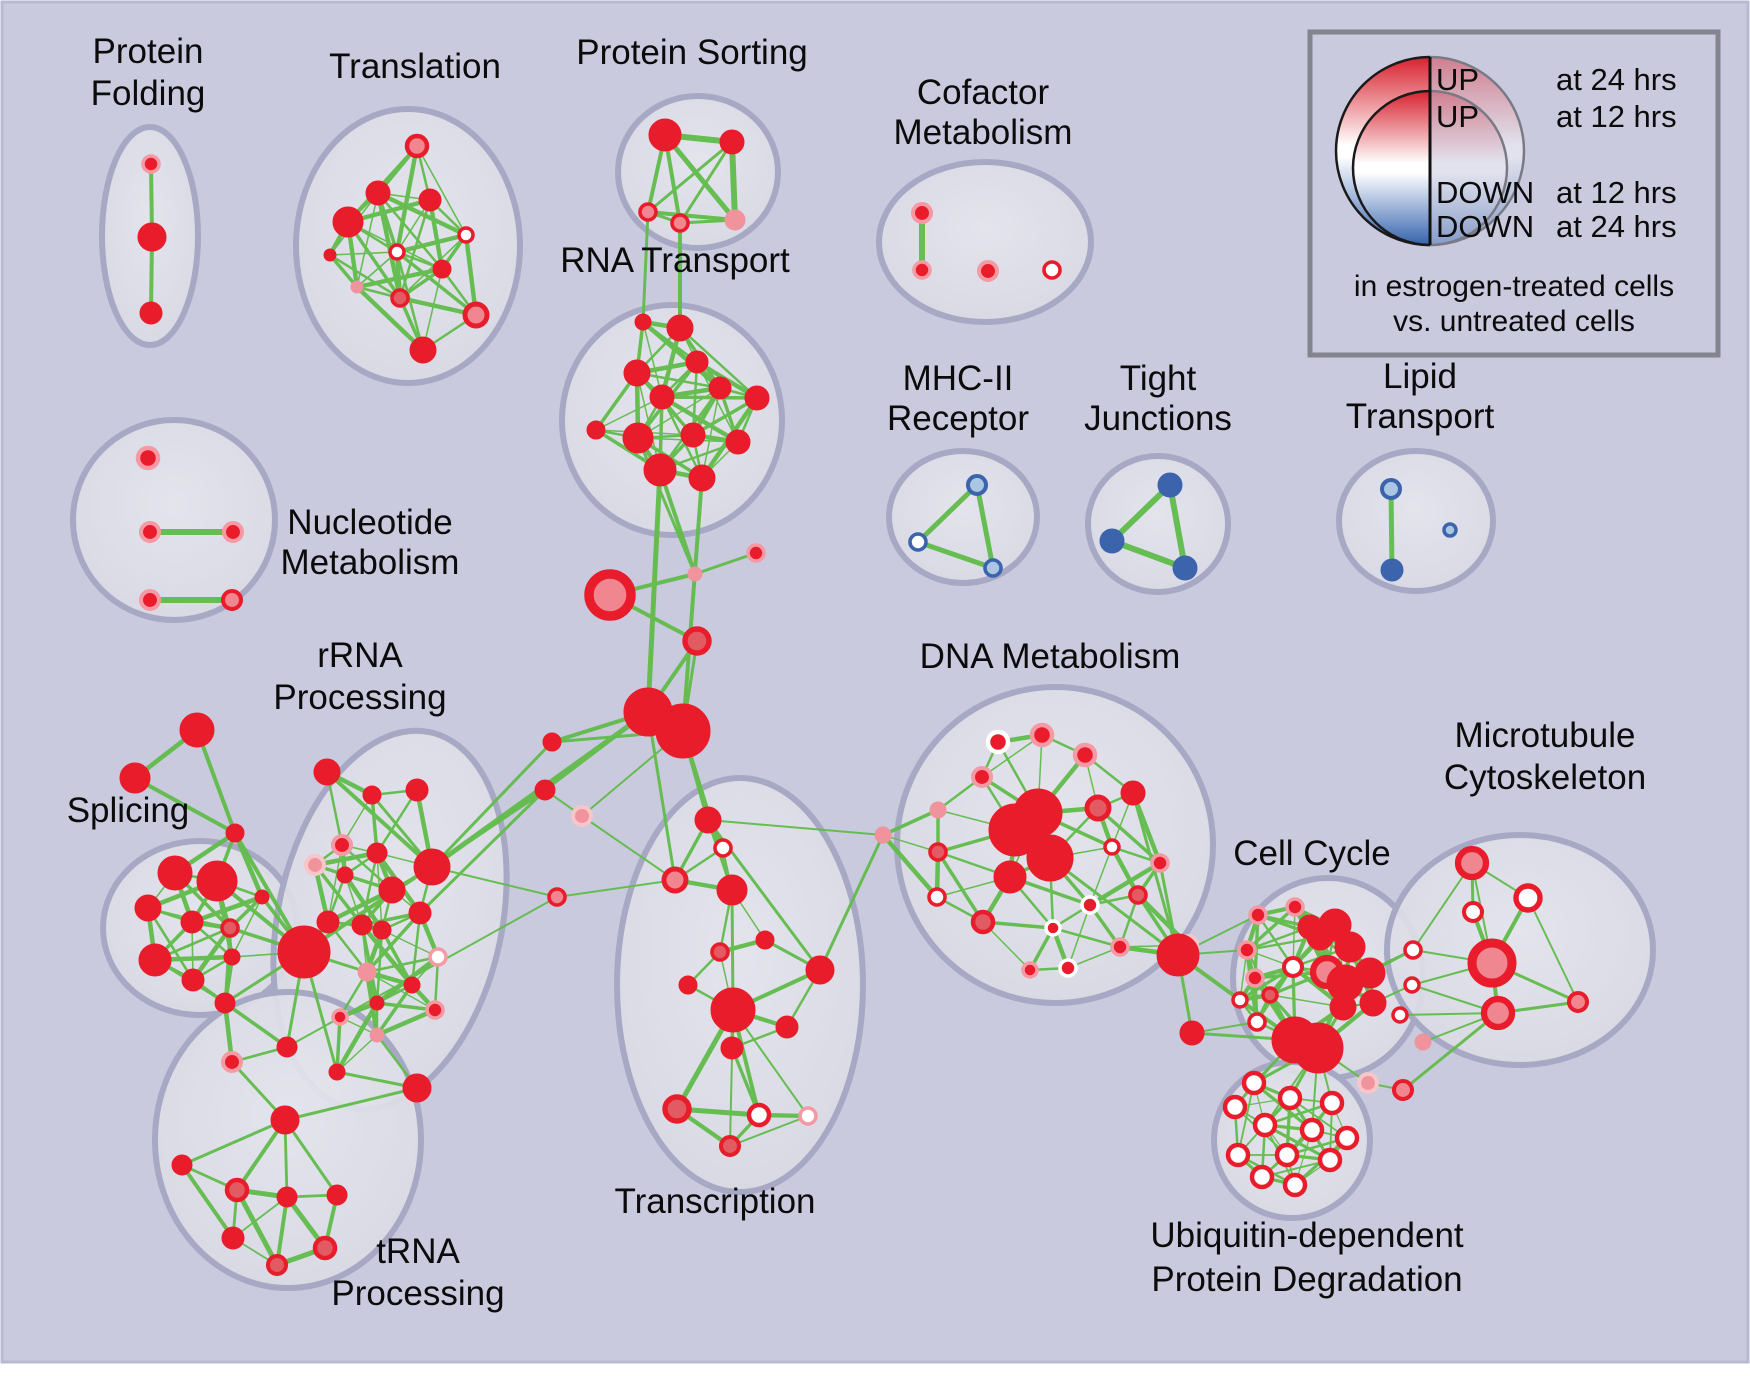 The height and width of the screenshot is (1376, 1750). What do you see at coordinates (1514, 286) in the screenshot?
I see `legend-caption: in estrogen-treated cells` at bounding box center [1514, 286].